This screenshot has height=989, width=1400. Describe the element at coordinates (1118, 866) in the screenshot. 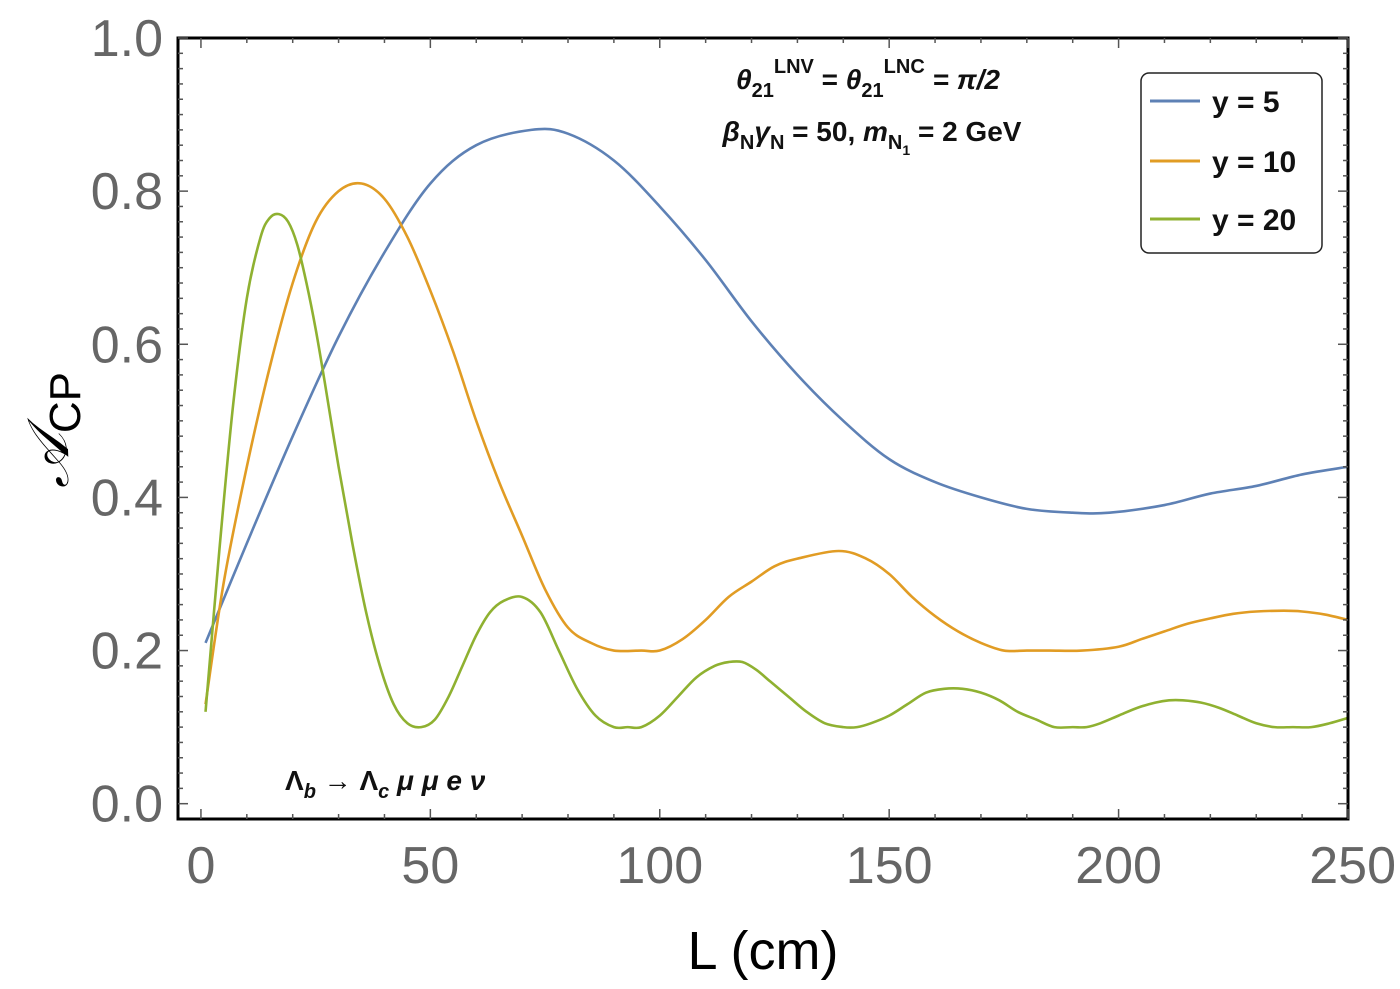

I see `x-tick-label: 200` at that location.